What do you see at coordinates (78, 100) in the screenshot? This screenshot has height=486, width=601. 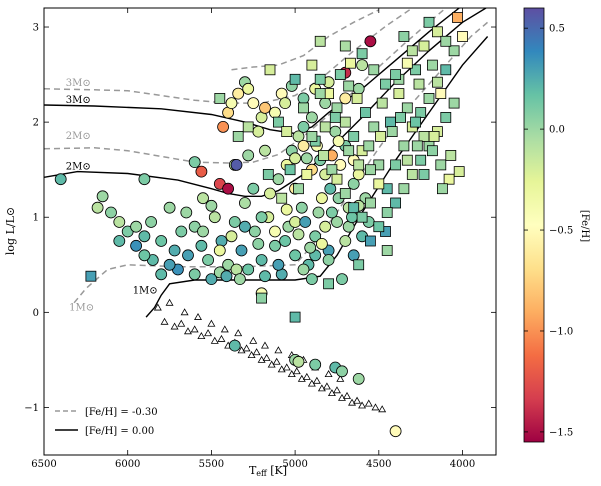 I see `track-label: 3M⊙` at bounding box center [78, 100].